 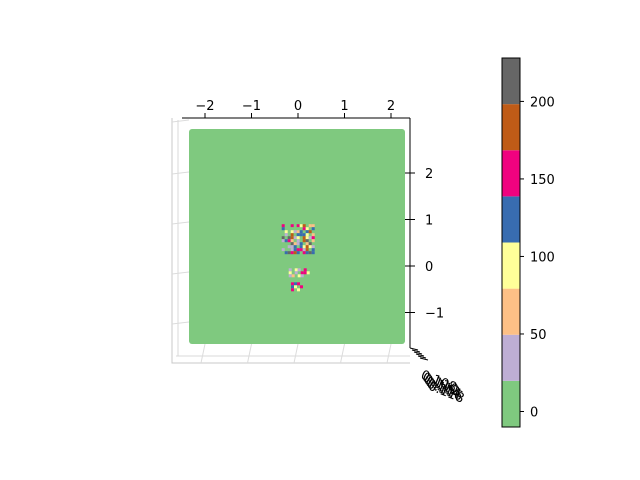 I want to click on colorbar-tick-label: 0, so click(x=534, y=412).